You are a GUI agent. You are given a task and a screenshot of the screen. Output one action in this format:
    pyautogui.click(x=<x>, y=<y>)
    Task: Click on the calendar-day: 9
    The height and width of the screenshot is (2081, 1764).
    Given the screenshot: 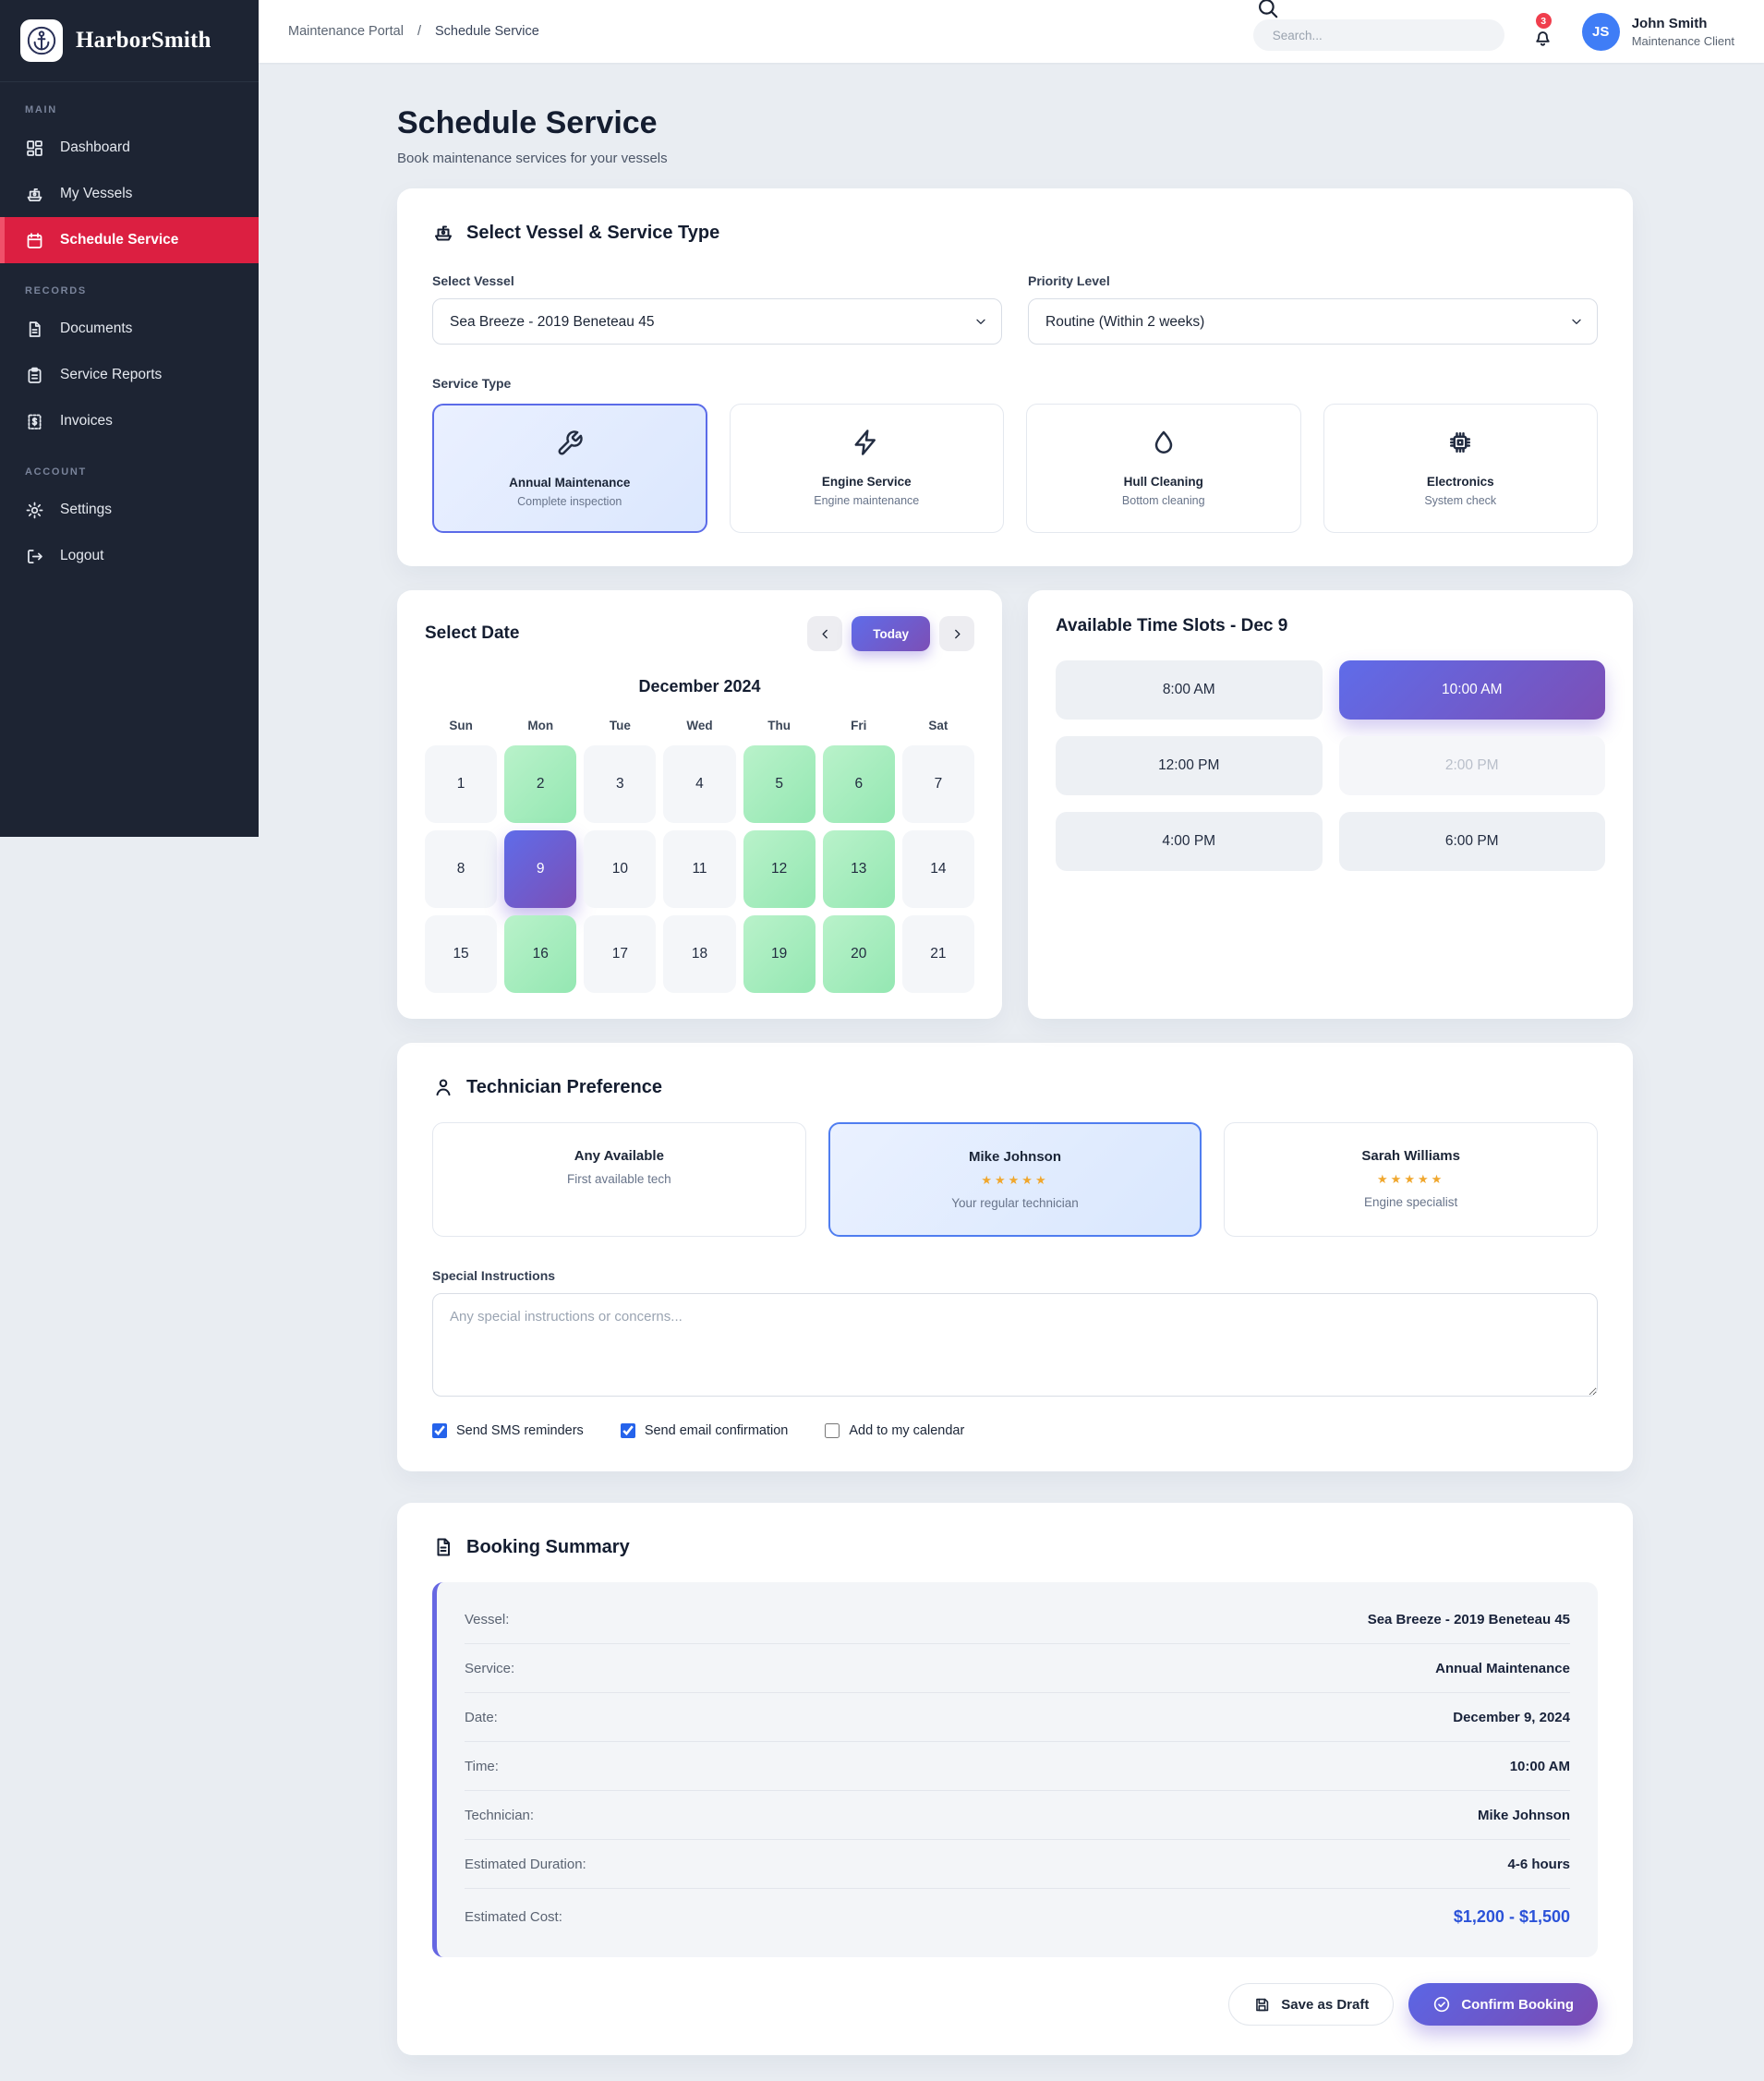 What is the action you would take?
    pyautogui.click(x=540, y=869)
    